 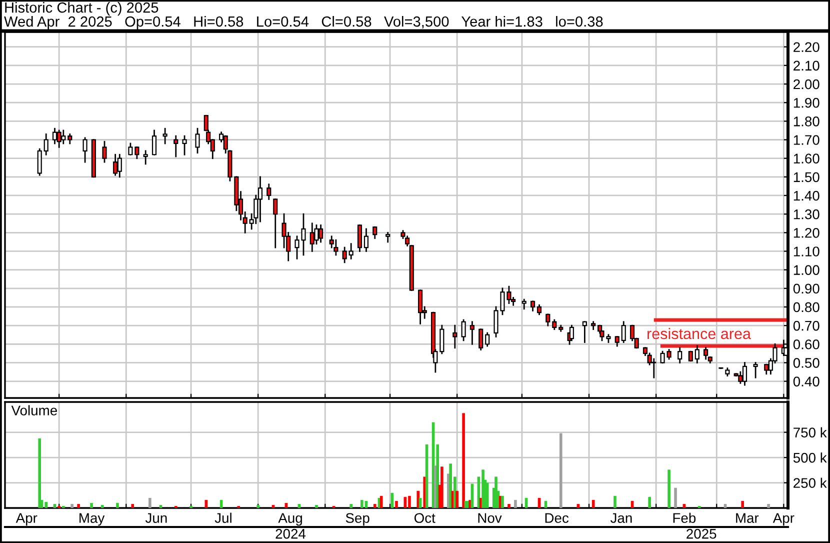 What do you see at coordinates (747, 518) in the screenshot?
I see `x-tick-label: Mar` at bounding box center [747, 518].